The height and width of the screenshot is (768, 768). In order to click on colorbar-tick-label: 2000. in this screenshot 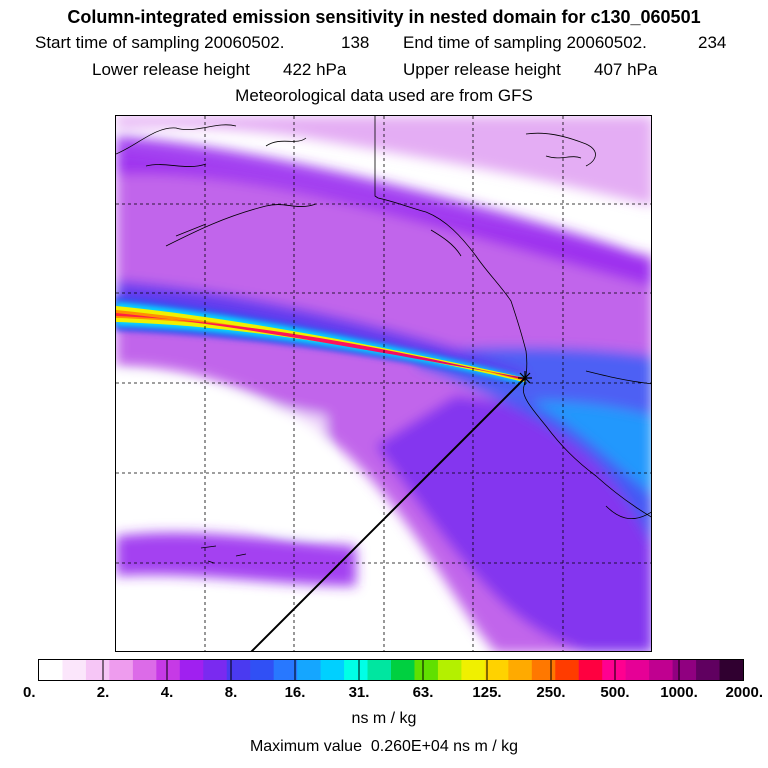, I will do `click(744, 692)`.